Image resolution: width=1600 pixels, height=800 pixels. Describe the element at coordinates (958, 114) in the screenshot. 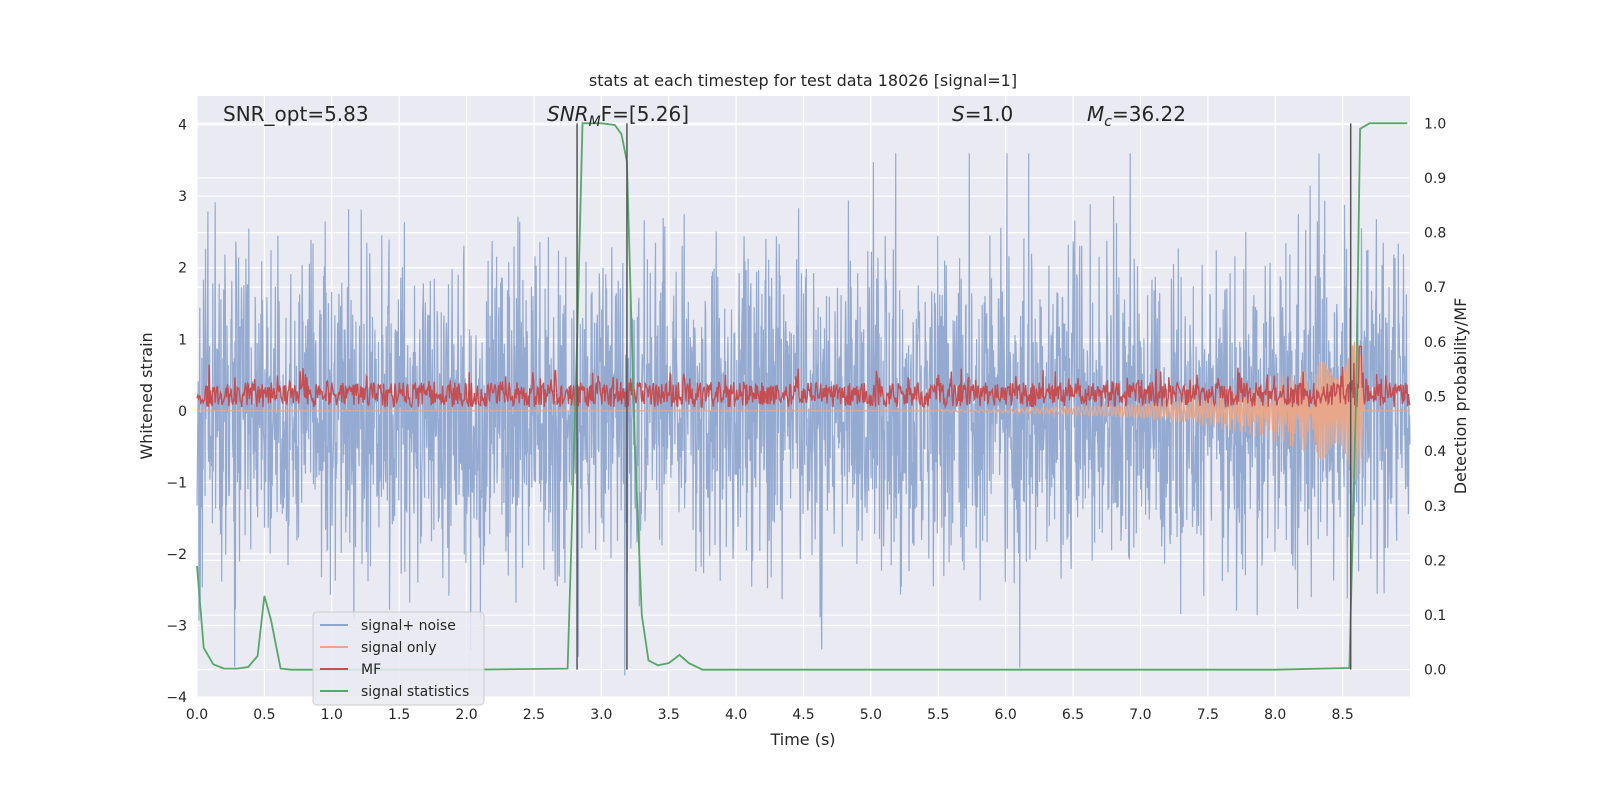

I see `s-symbol: S` at that location.